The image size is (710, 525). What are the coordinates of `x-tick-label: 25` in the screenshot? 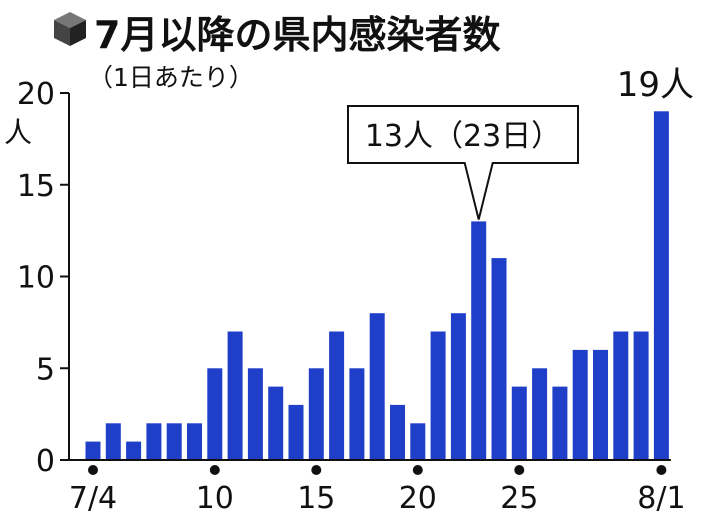 It's located at (519, 498).